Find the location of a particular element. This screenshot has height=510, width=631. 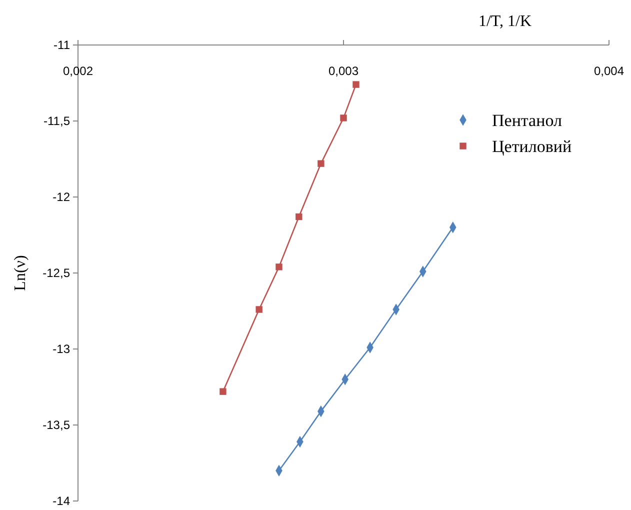

legend-label: Пентанол is located at coordinates (527, 120).